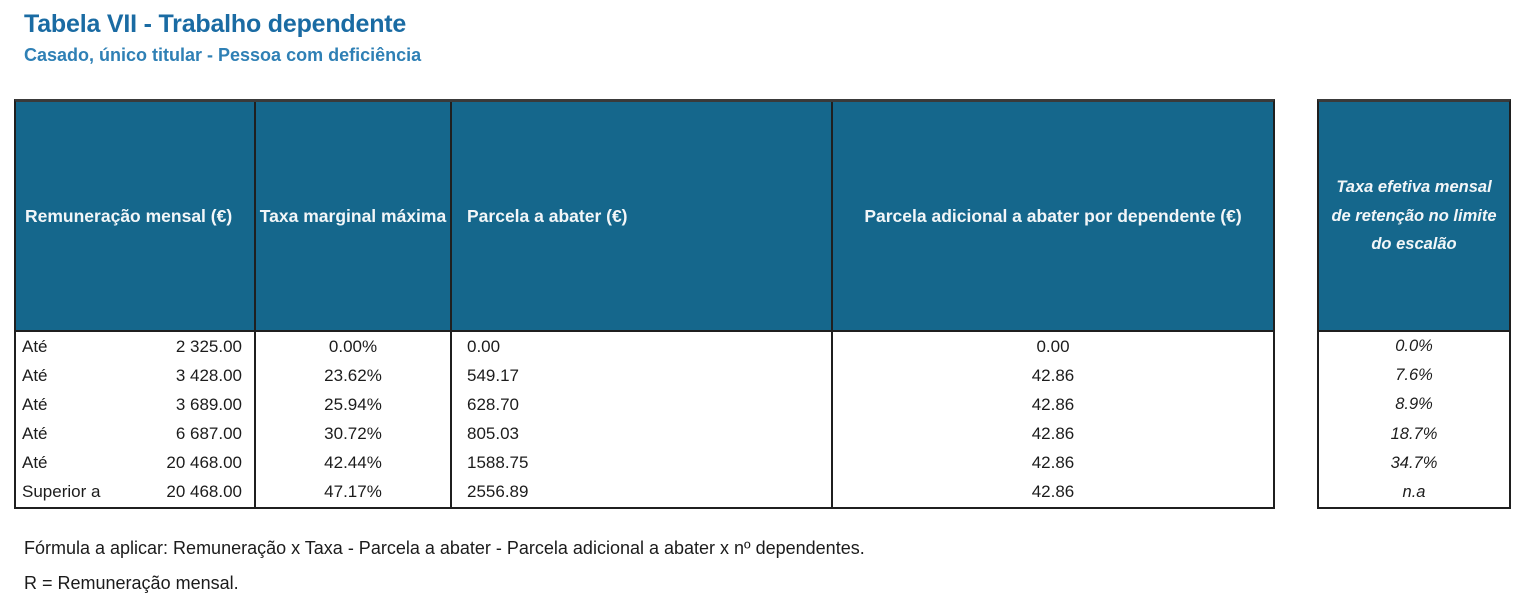  Describe the element at coordinates (354, 405) in the screenshot. I see `cell-taxa-marginal: 25.94%` at that location.